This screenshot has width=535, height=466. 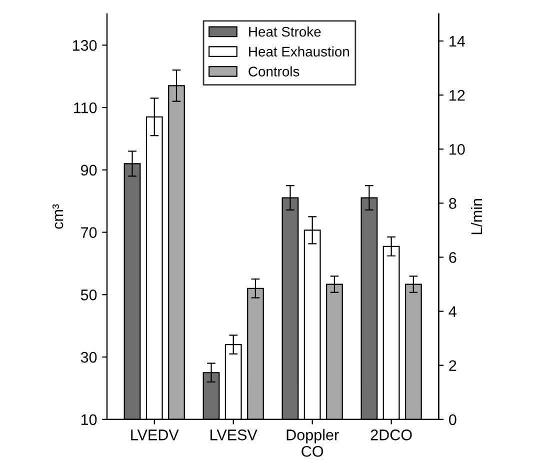 I want to click on x-tick-label: Doppler CO, so click(x=312, y=443).